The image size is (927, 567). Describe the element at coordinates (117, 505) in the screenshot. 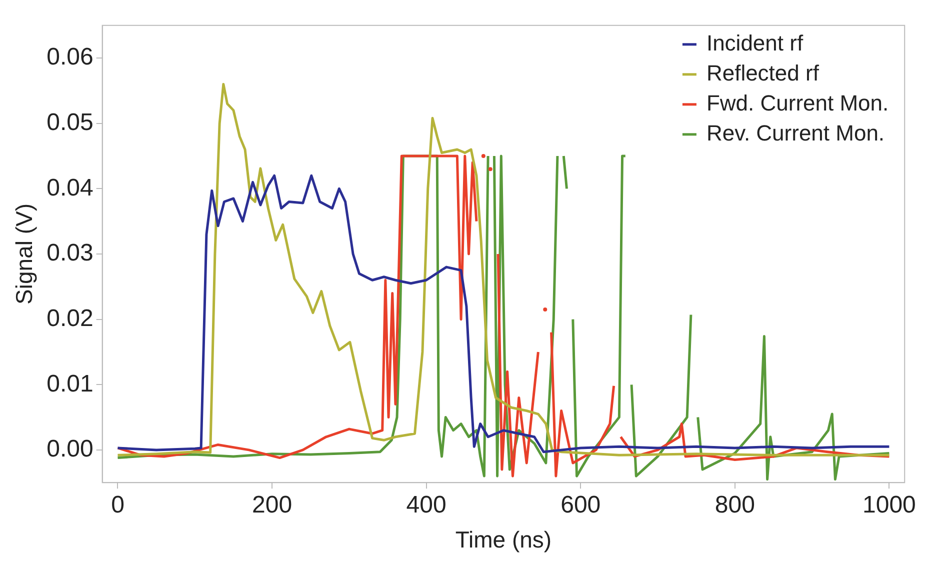

I see `x-tick-label: 0` at that location.